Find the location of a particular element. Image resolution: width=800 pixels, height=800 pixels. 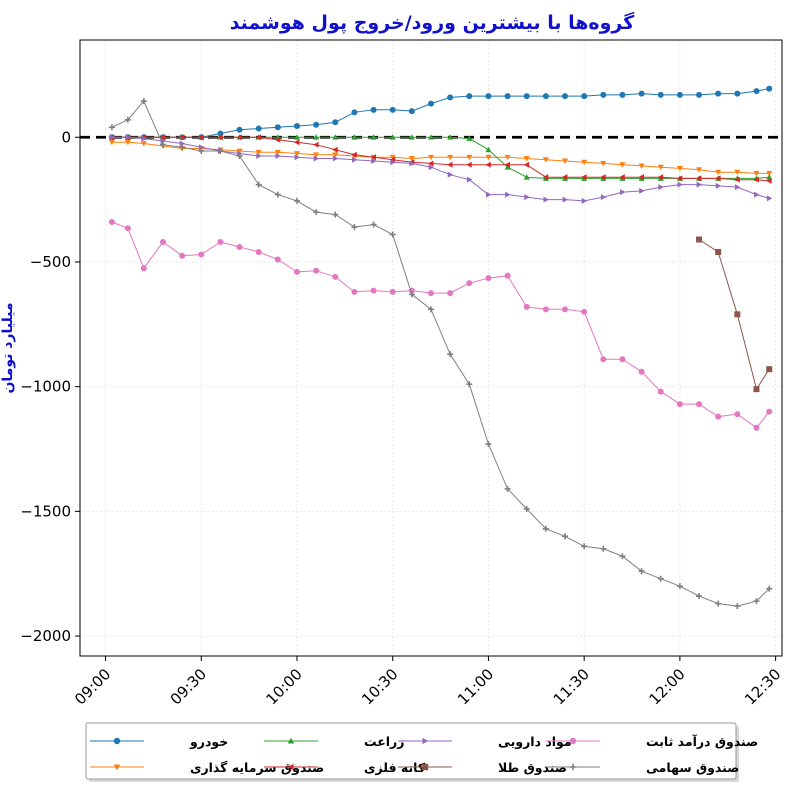

legend-item: صندوق طلا is located at coordinates (482, 767).